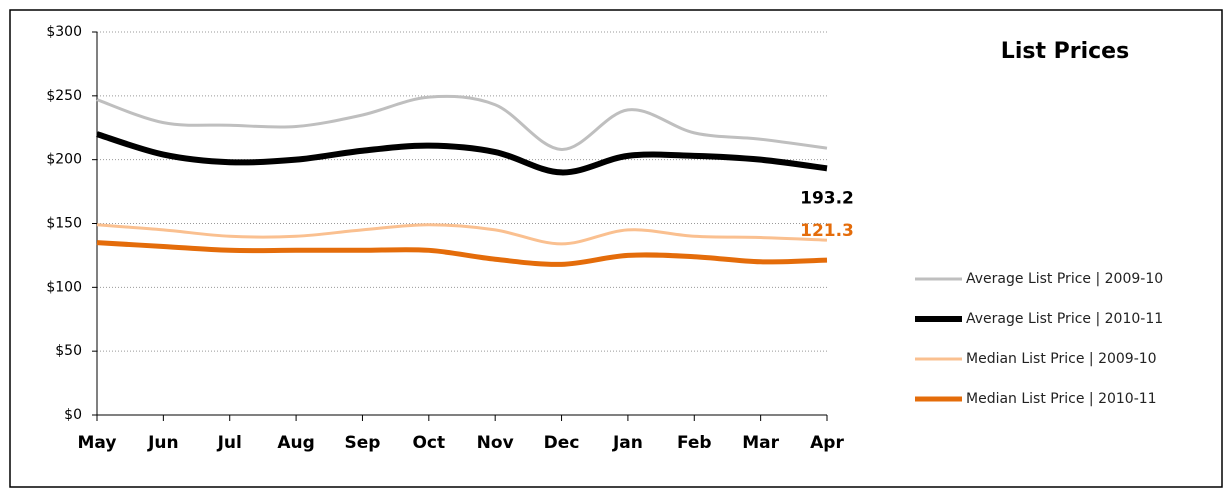 This screenshot has width=1224, height=489. What do you see at coordinates (68, 351) in the screenshot?
I see `y-tick-label: $50` at bounding box center [68, 351].